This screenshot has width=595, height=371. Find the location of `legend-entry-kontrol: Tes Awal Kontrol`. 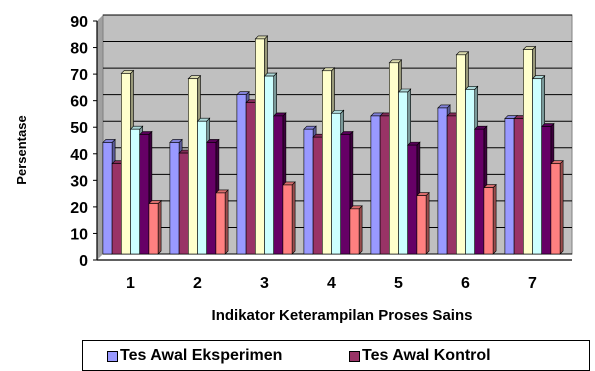

legend-entry-kontrol: Tes Awal Kontrol is located at coordinates (420, 356).